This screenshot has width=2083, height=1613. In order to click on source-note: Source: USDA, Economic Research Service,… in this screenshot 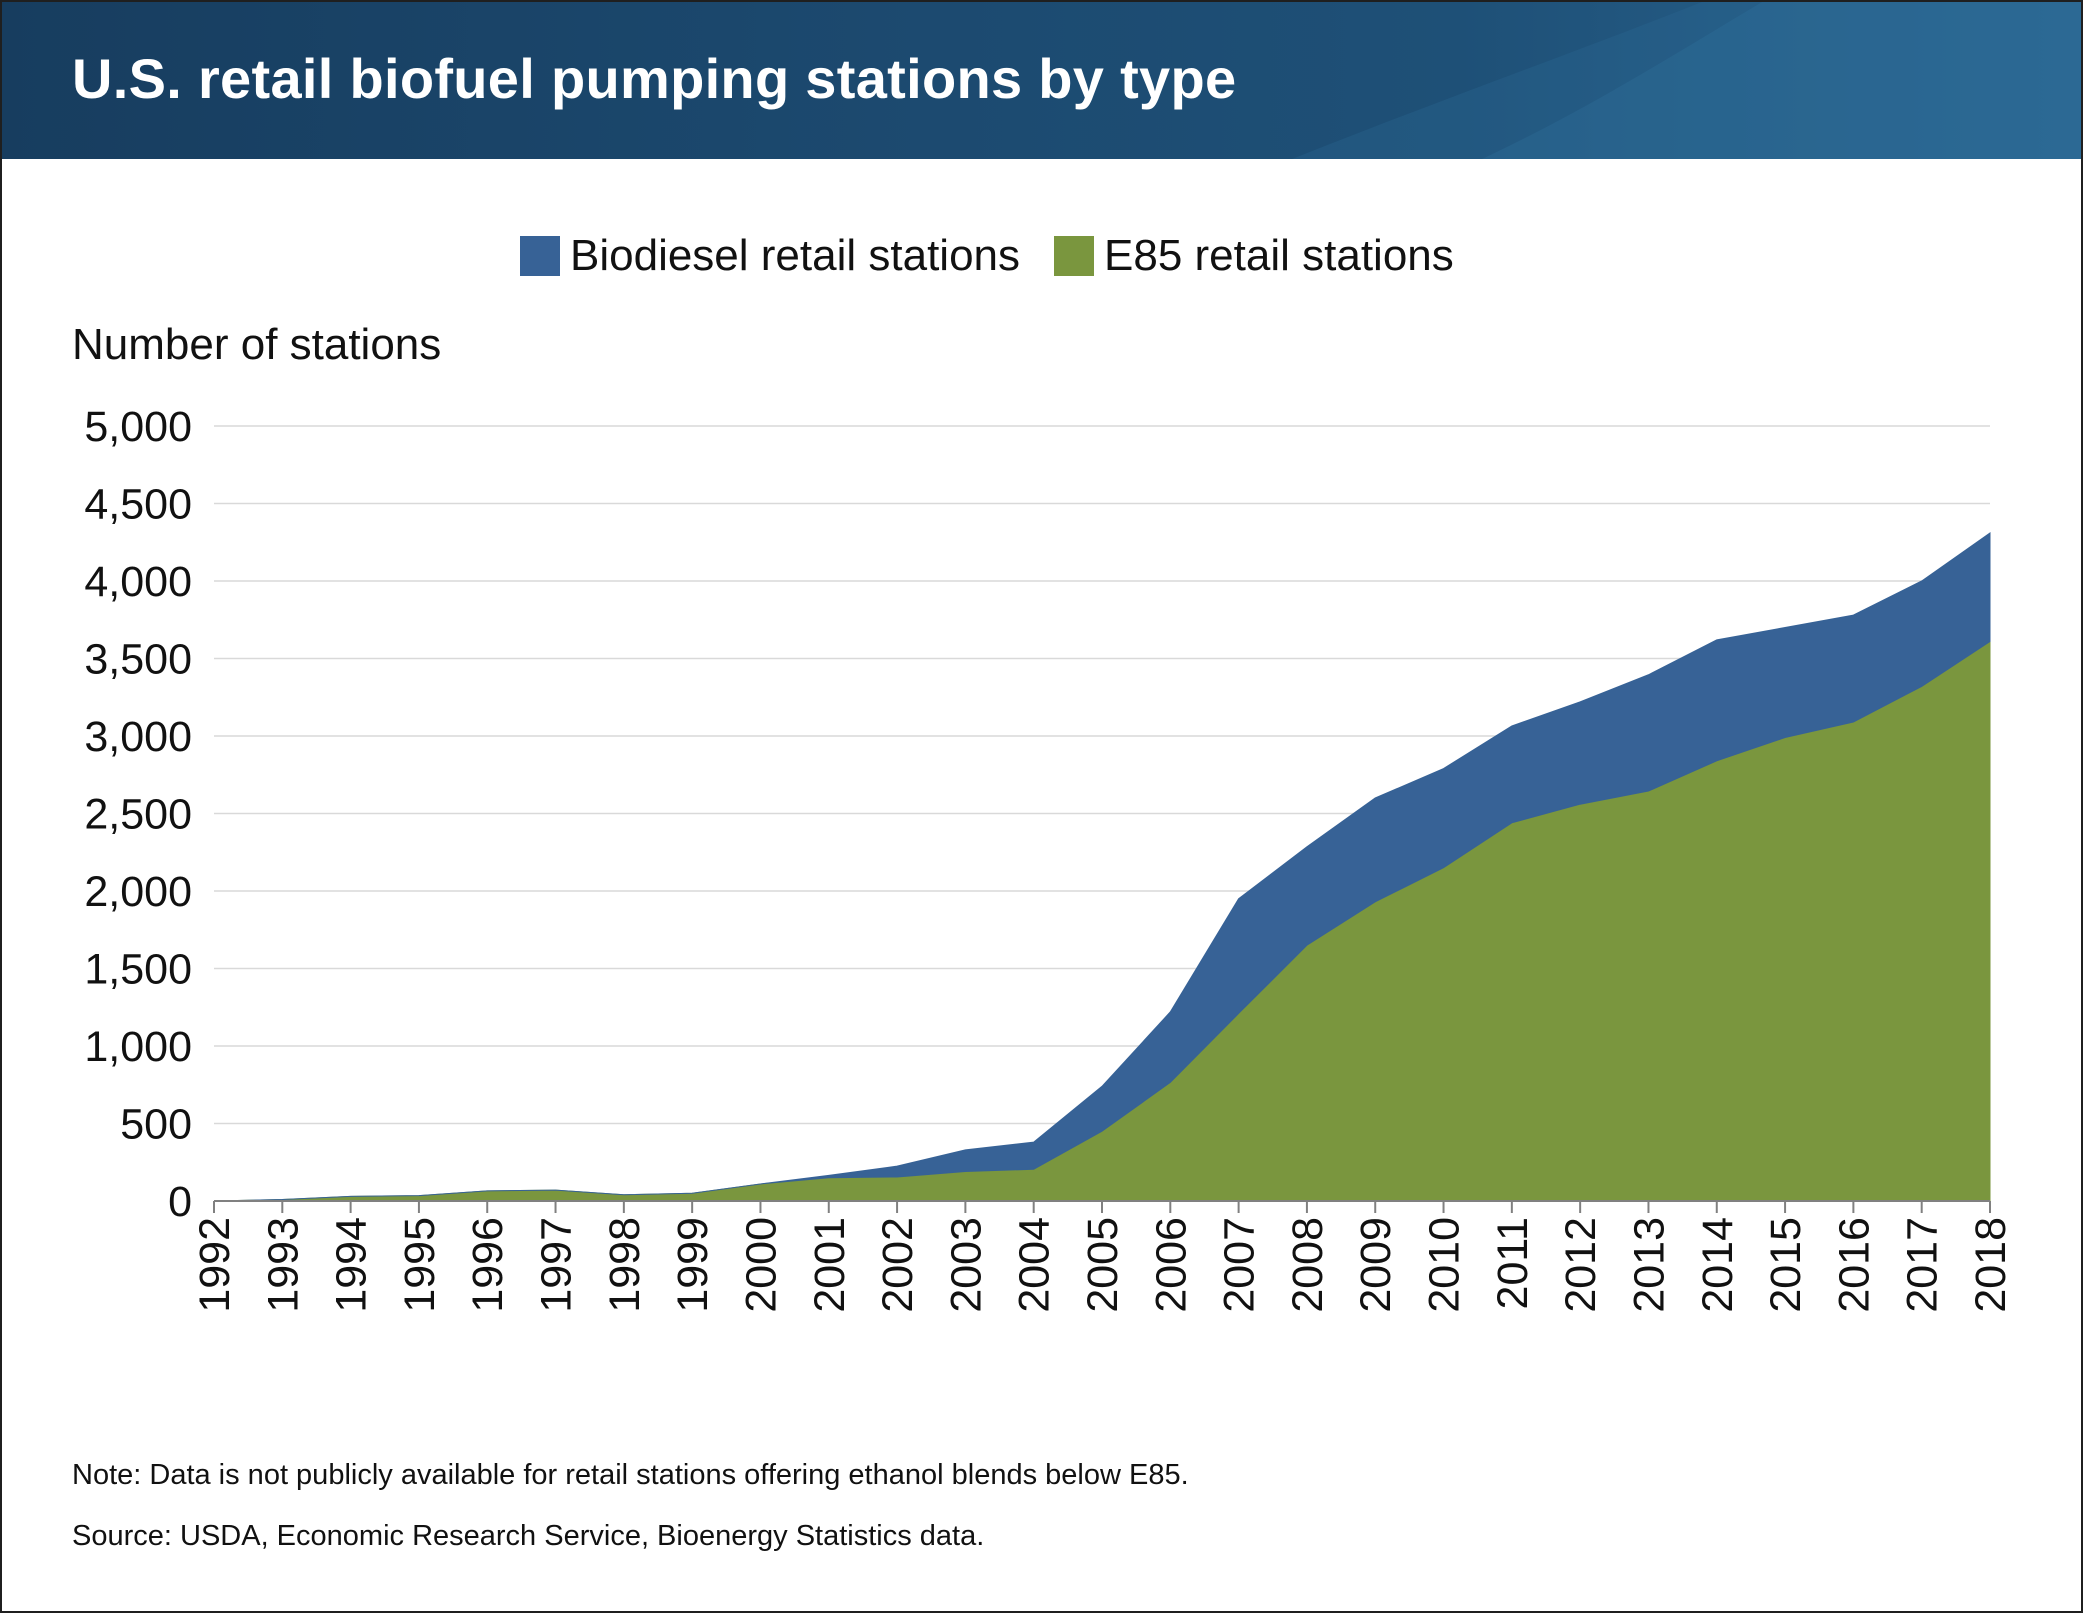, I will do `click(528, 1536)`.